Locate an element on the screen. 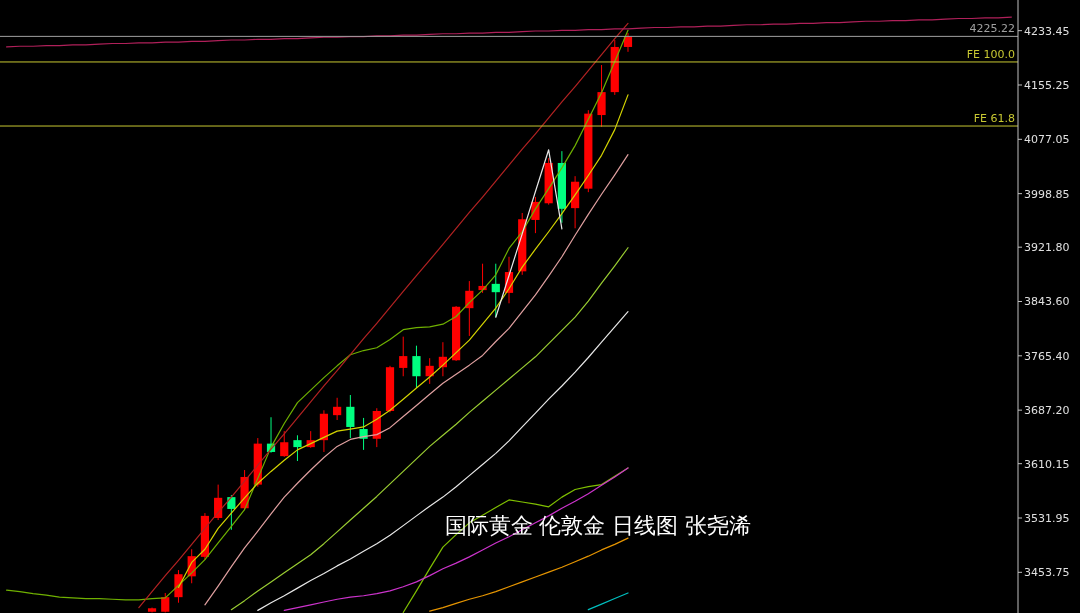 The height and width of the screenshot is (613, 1080). y-tick-label: 4233.45 is located at coordinates (1047, 31).